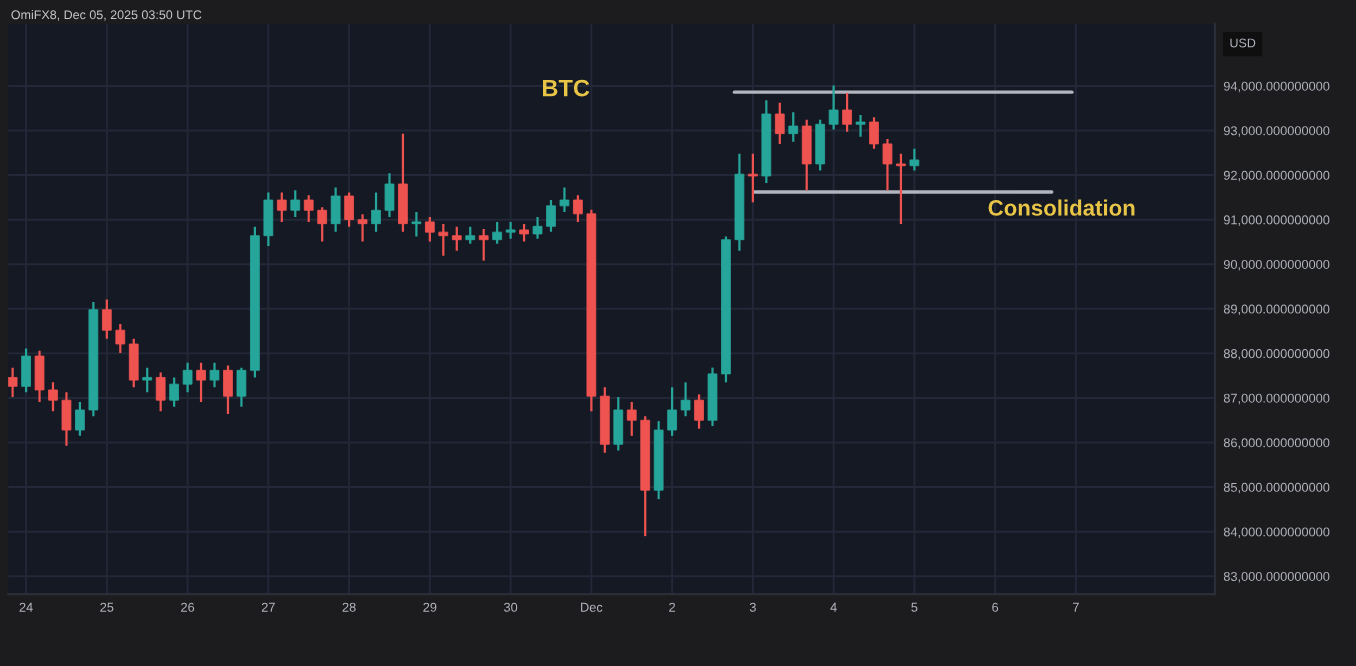 This screenshot has width=1356, height=666. Describe the element at coordinates (1061, 207) in the screenshot. I see `annotation: Consolidation` at that location.